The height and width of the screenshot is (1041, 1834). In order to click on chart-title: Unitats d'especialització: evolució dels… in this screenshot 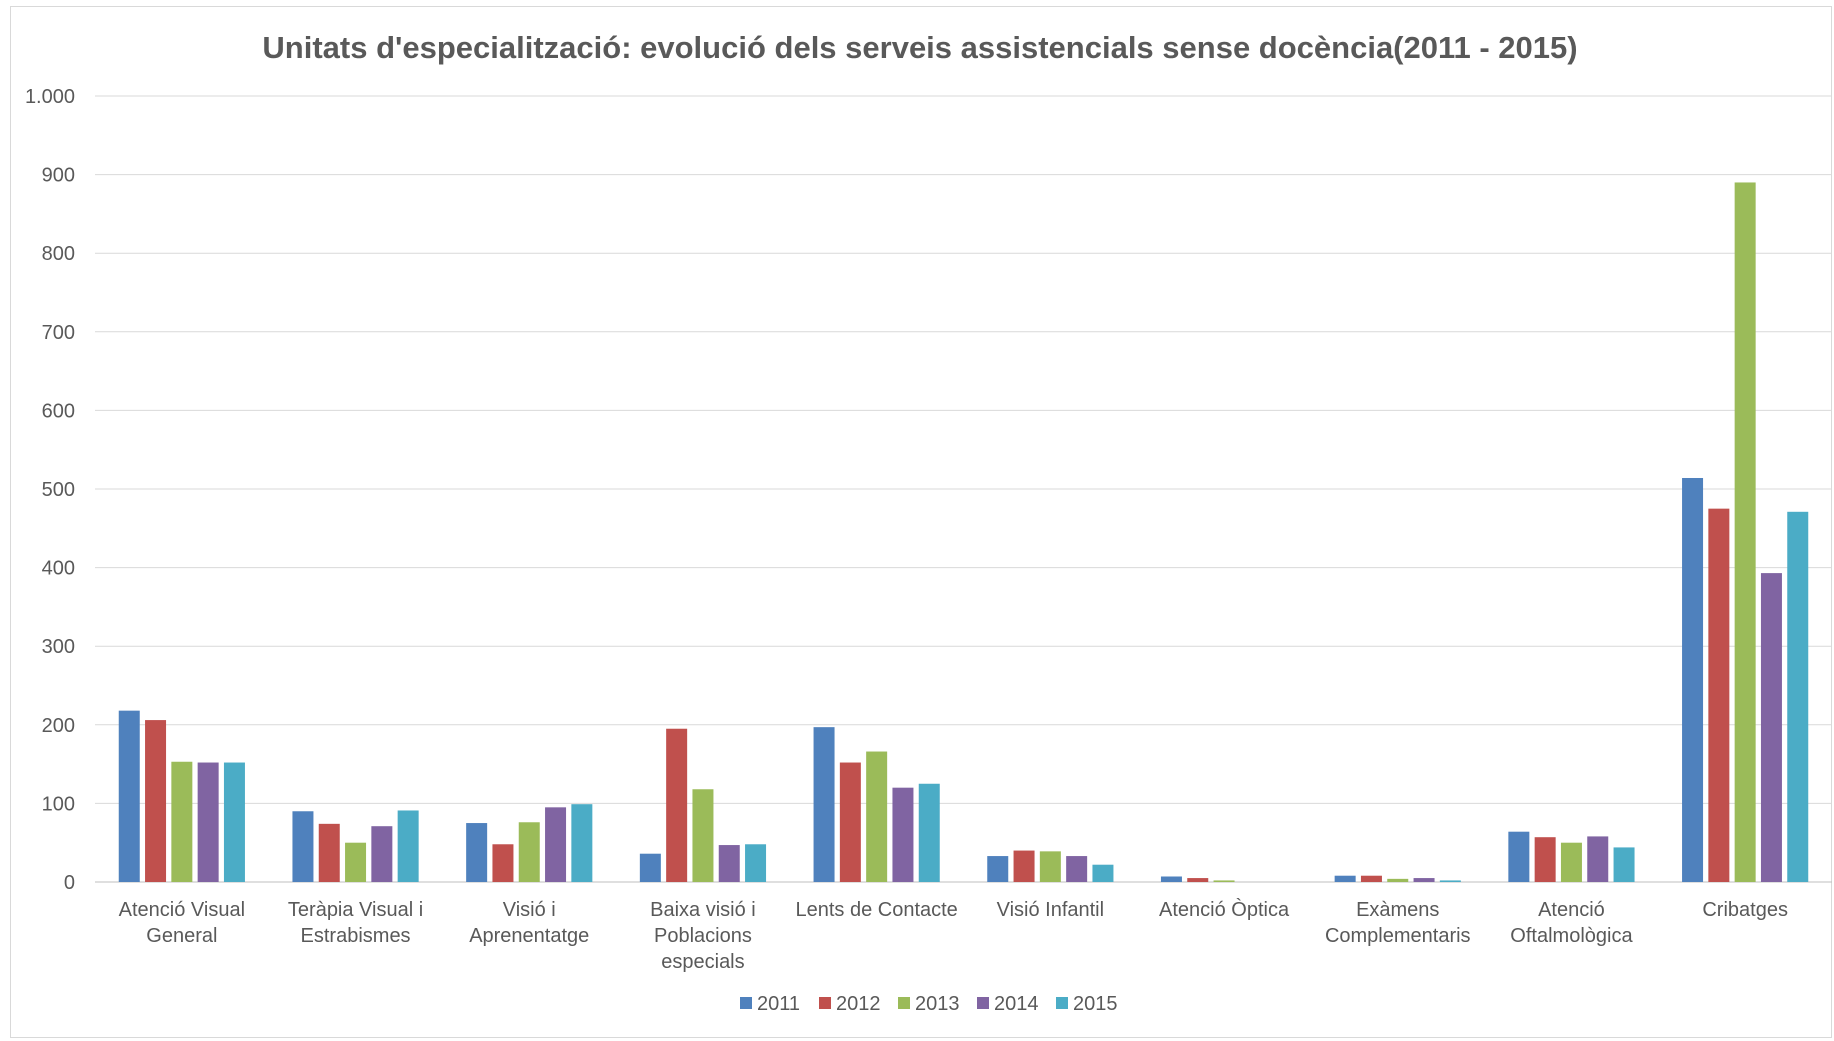, I will do `click(919, 47)`.